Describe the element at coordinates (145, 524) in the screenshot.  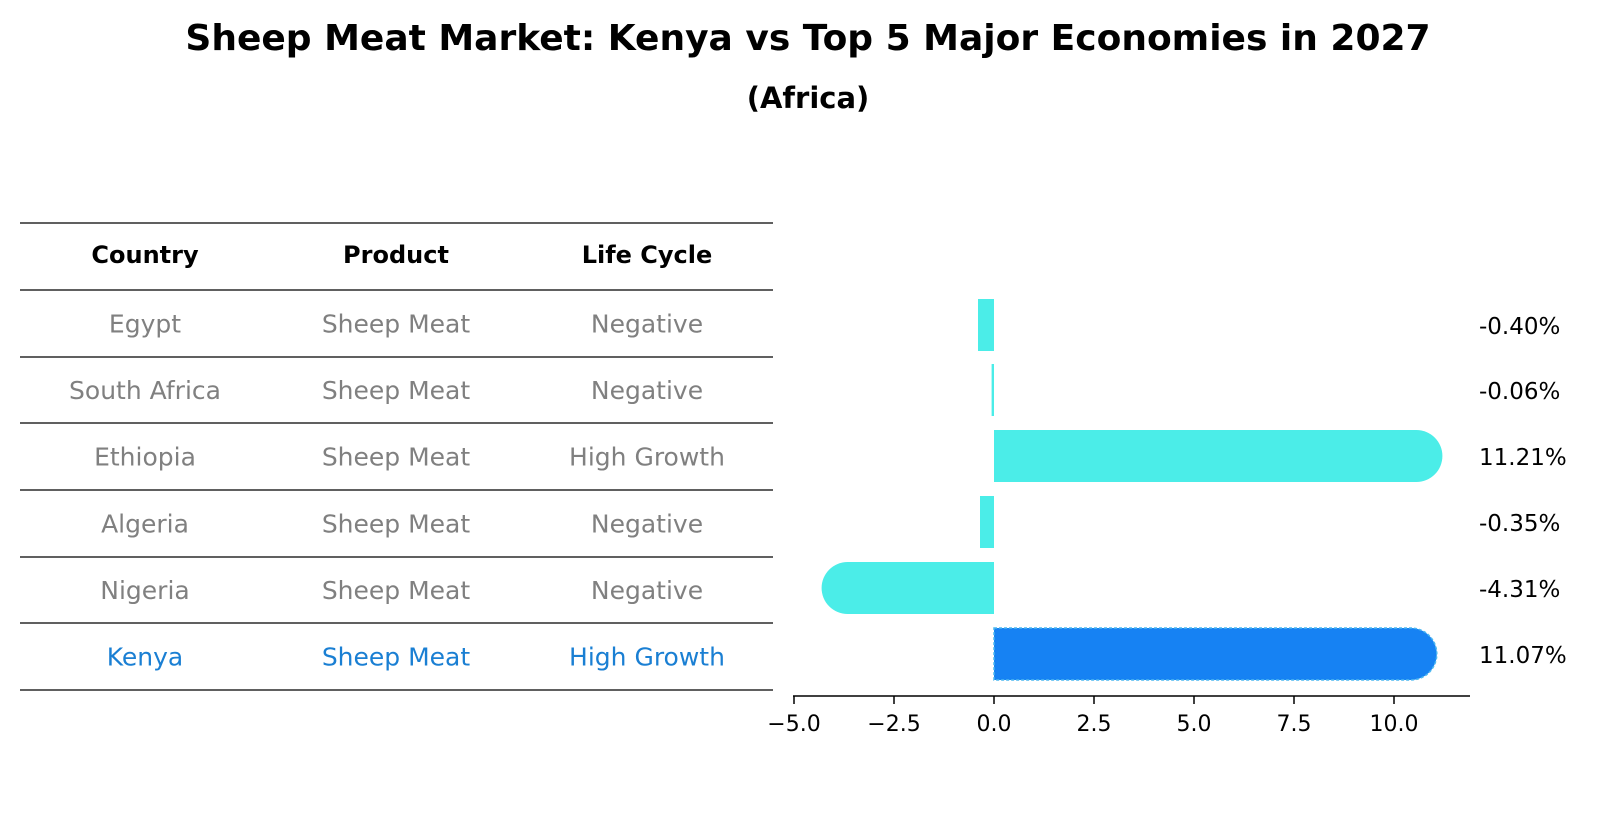
I see `country-cell: Algeria` at that location.